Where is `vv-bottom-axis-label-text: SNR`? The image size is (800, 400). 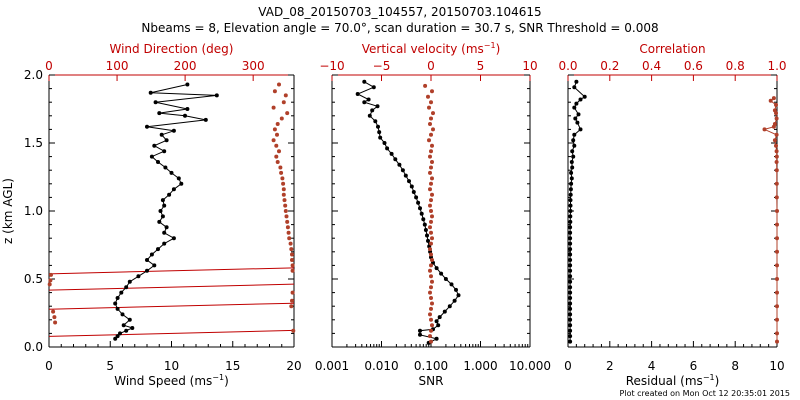
vv-bottom-axis-label-text: SNR is located at coordinates (431, 381).